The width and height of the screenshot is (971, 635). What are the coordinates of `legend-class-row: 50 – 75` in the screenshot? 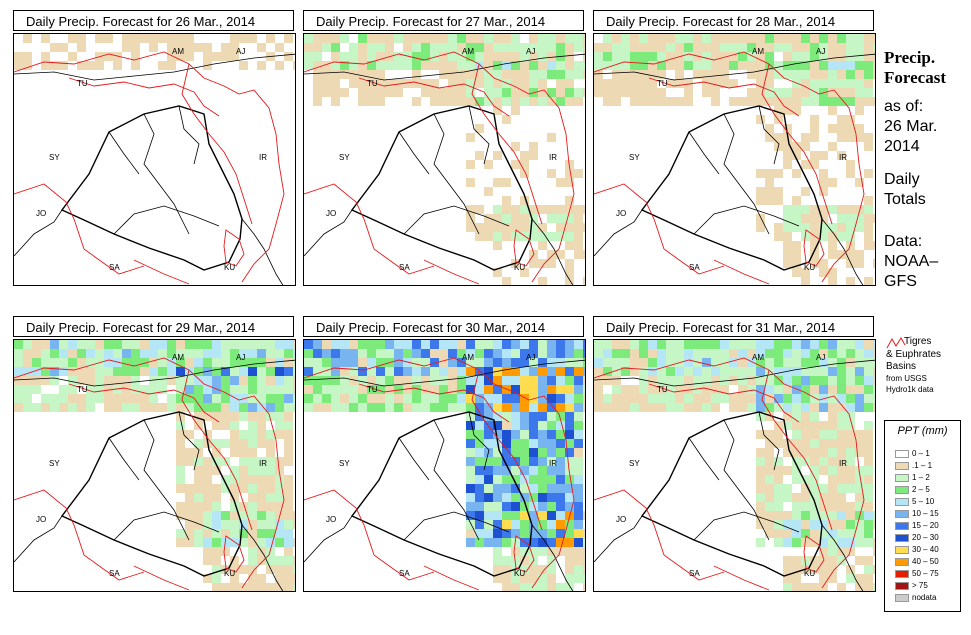 It's located at (917, 574).